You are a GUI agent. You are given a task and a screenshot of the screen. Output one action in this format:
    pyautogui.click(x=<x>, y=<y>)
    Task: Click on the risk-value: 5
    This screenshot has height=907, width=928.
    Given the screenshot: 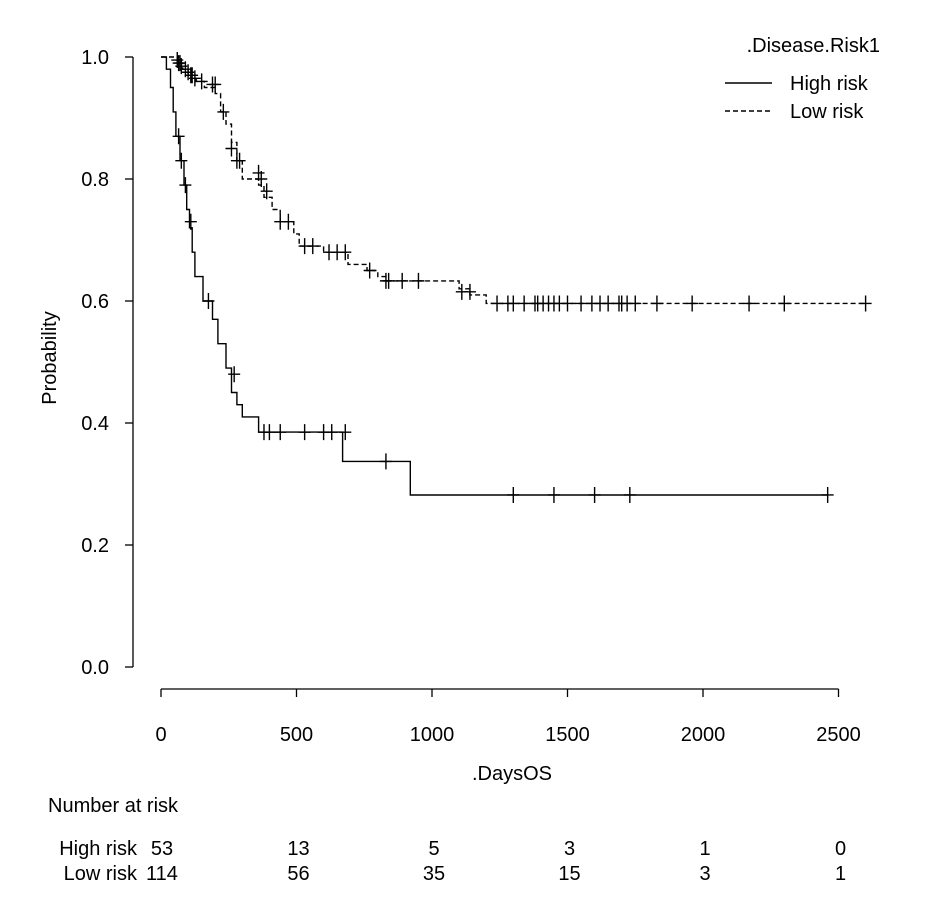 What is the action you would take?
    pyautogui.click(x=433, y=849)
    